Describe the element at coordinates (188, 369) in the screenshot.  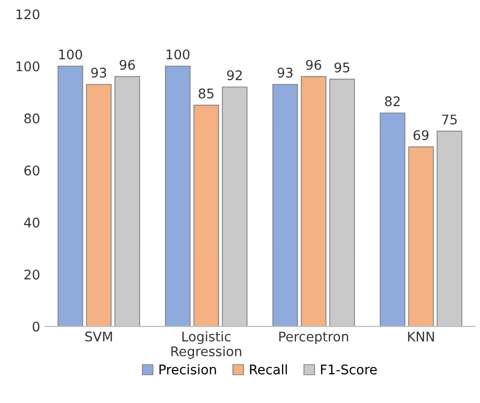
I see `legend-label: Precision` at that location.